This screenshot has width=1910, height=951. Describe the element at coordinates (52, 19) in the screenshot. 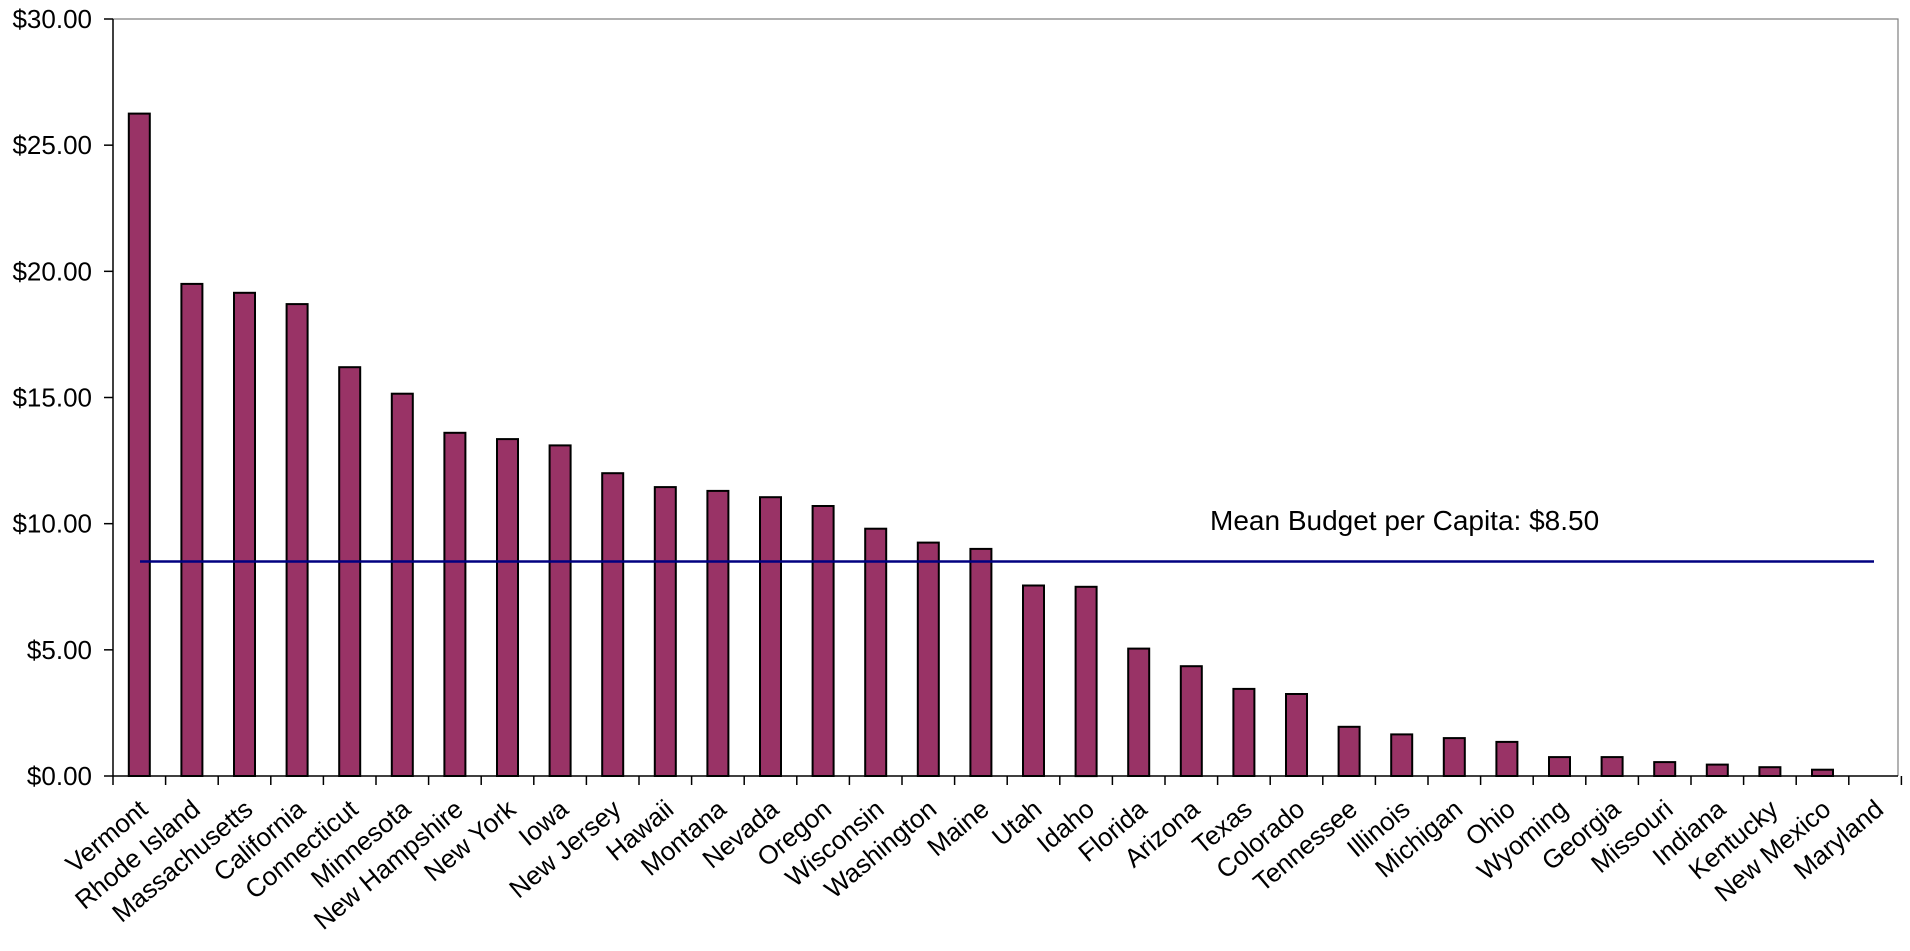

I see `y-tick-label: $30.00` at that location.